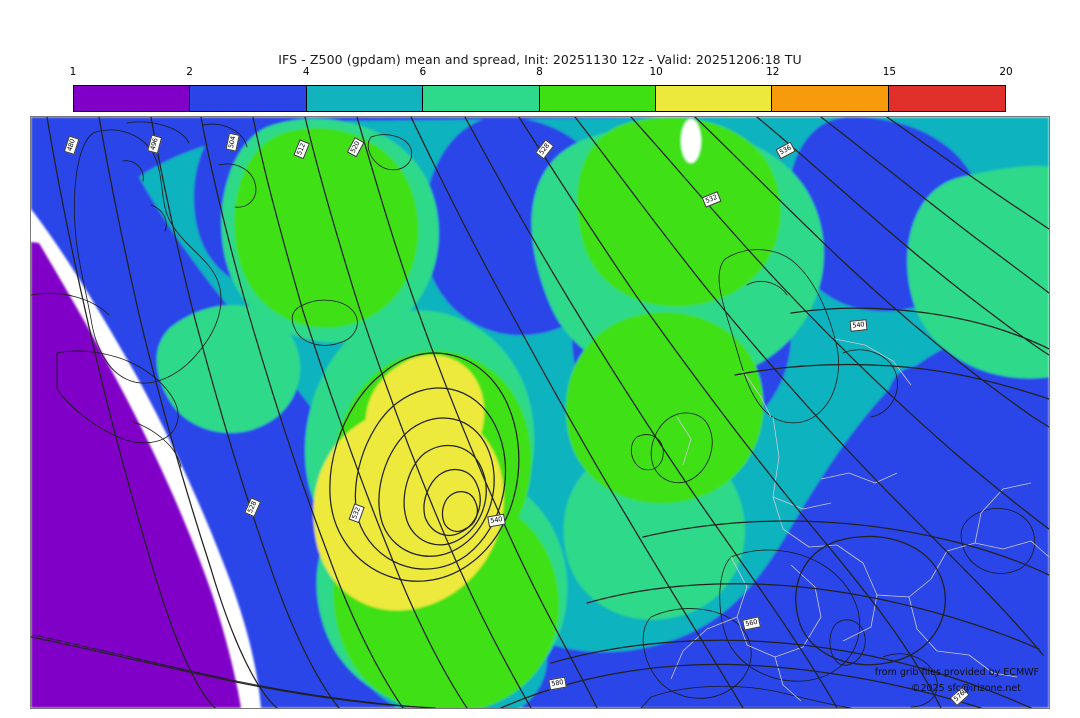  Describe the element at coordinates (858, 325) in the screenshot. I see `contour-label-540-8: 540` at that location.